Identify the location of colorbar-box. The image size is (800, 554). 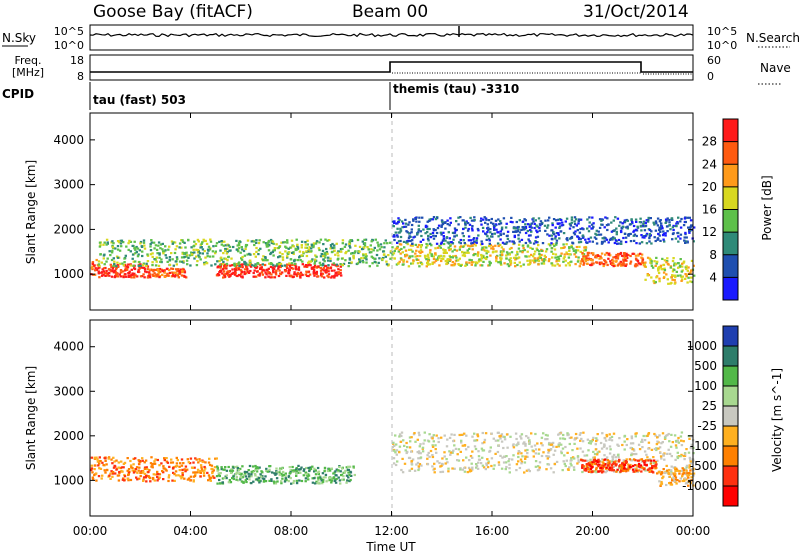
(730, 456).